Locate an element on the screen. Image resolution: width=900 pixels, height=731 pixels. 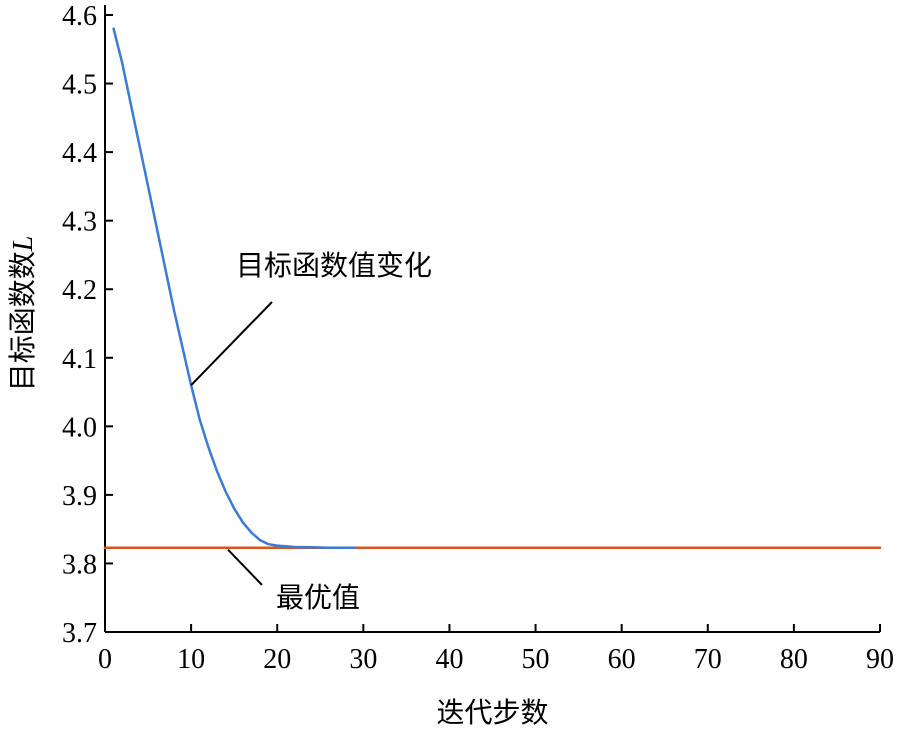
y-tick-label: 4.6 is located at coordinates (79, 16).